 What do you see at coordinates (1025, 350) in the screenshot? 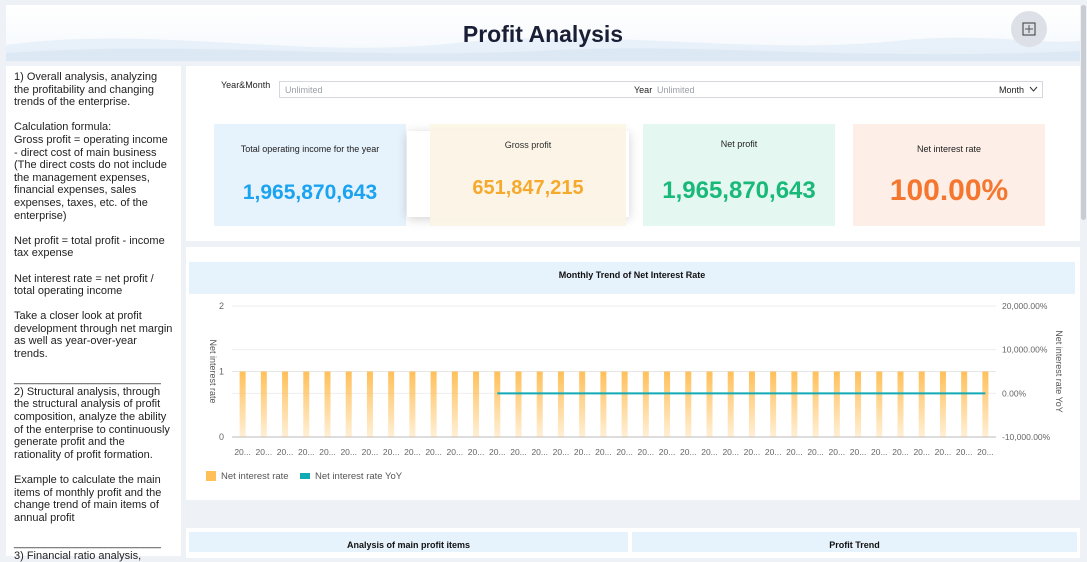
I see `y2-tick-label: 10,000.00%` at bounding box center [1025, 350].